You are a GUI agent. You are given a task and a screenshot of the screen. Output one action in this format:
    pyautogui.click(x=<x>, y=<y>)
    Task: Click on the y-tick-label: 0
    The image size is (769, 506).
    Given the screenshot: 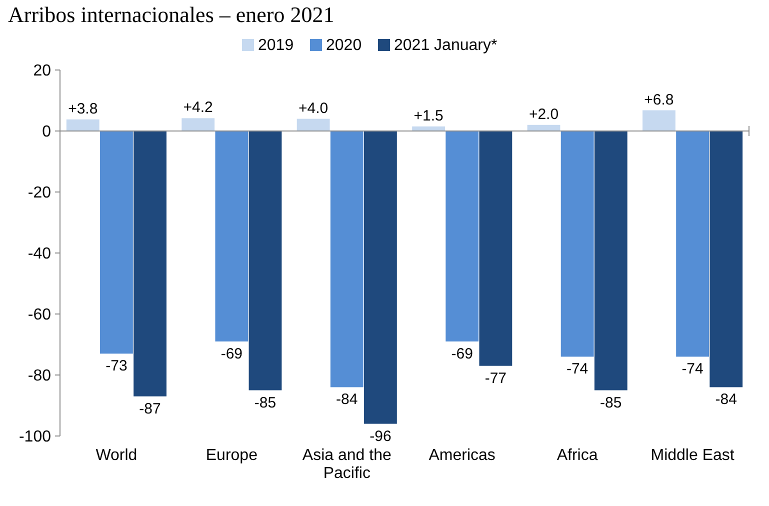 What is the action you would take?
    pyautogui.click(x=47, y=132)
    